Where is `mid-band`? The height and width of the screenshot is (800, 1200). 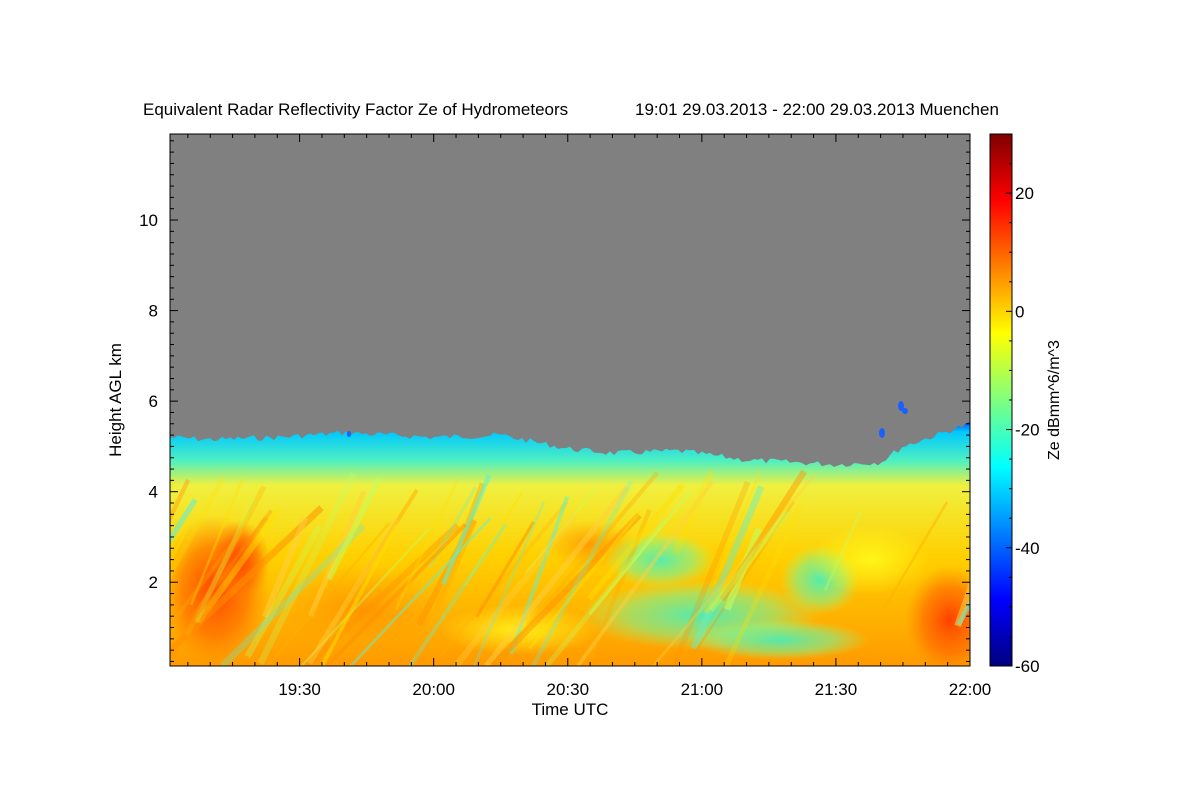 mid-band is located at coordinates (870, 560).